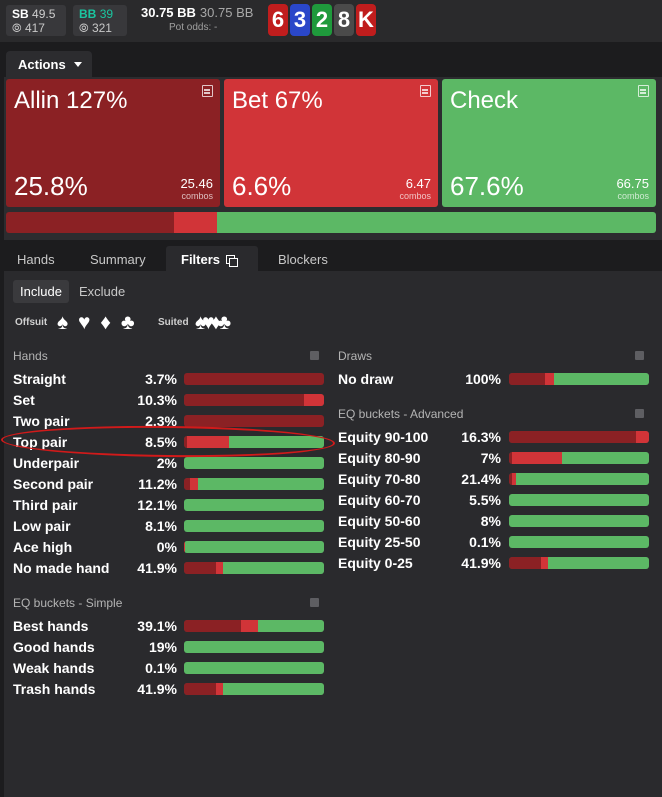 This screenshot has width=662, height=797. What do you see at coordinates (300, 20) in the screenshot?
I see `board-card: 3` at bounding box center [300, 20].